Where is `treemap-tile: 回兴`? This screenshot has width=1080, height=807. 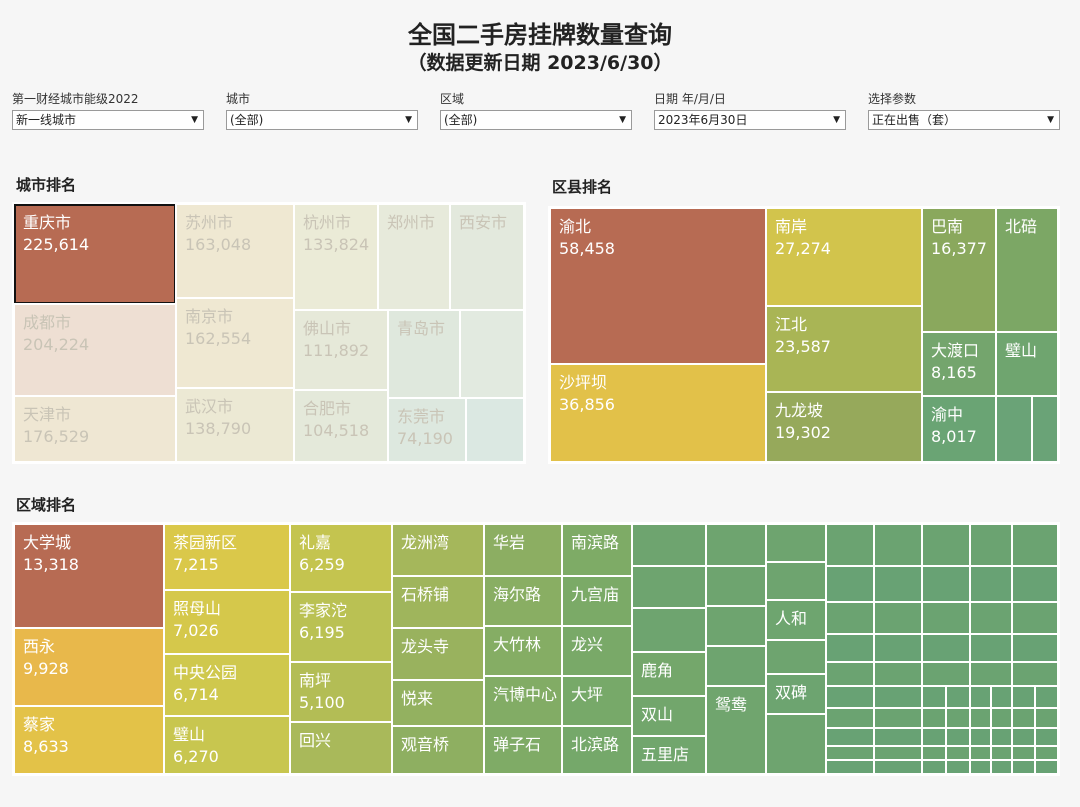
treemap-tile: 回兴 is located at coordinates (341, 748).